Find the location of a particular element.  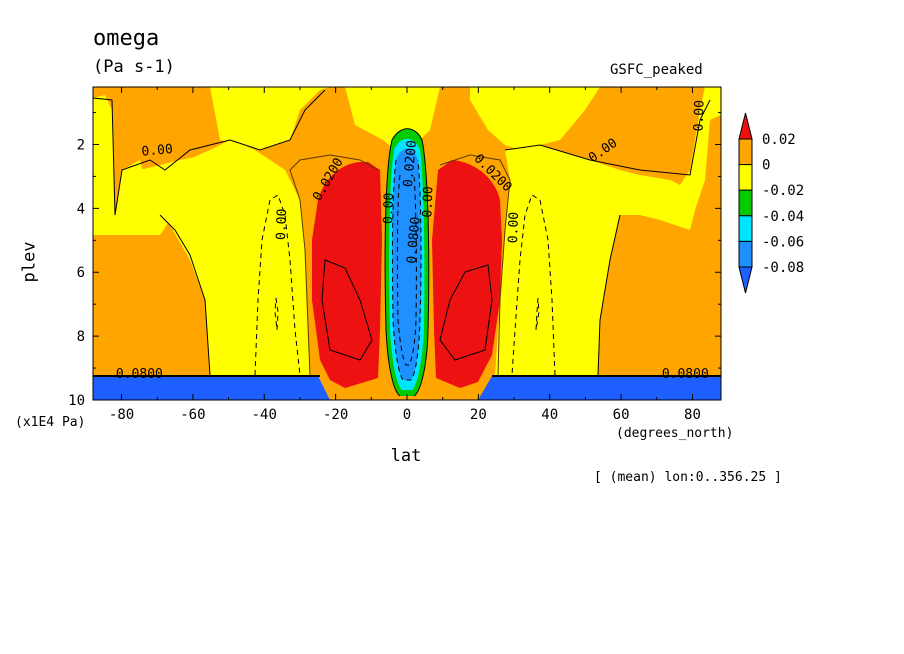

x-axis-units: (degrees_north) is located at coordinates (675, 433).